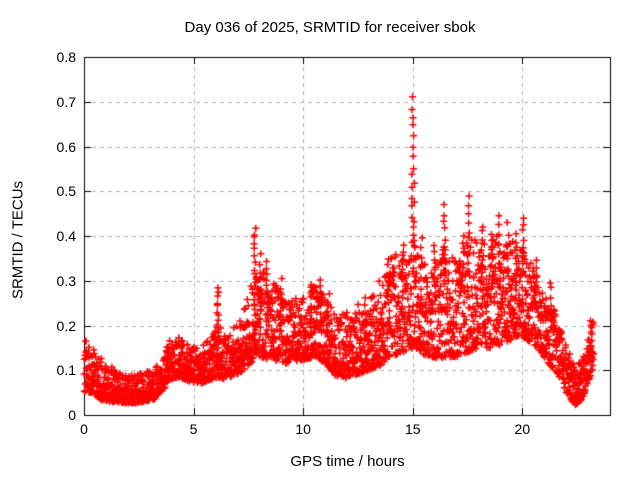  I want to click on x-tick-label: 20, so click(522, 429).